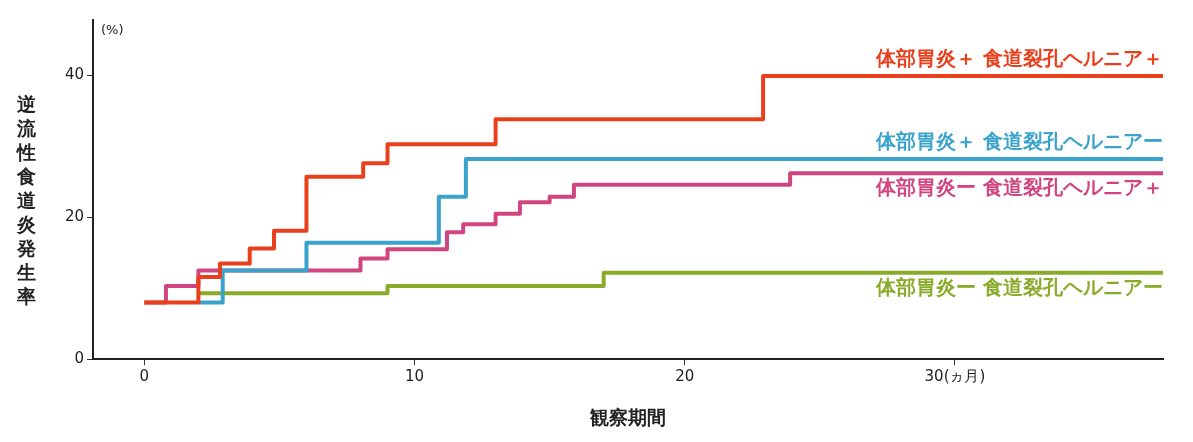  What do you see at coordinates (112, 29) in the screenshot?
I see `annotation: (%)` at bounding box center [112, 29].